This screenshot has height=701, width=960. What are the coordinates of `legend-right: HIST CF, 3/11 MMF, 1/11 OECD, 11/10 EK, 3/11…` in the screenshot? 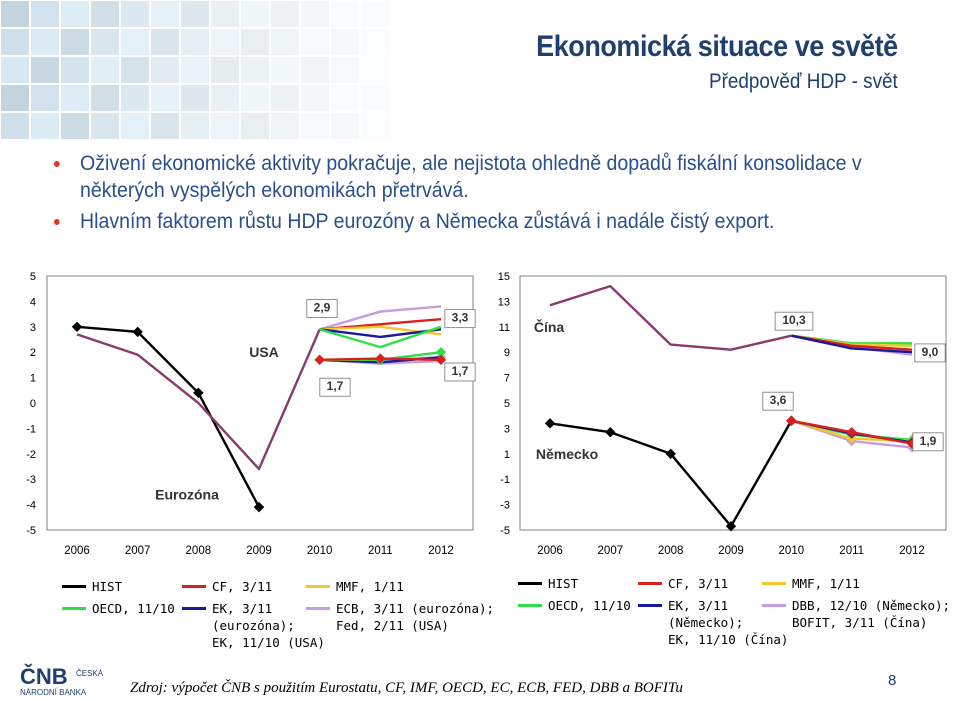 It's located at (738, 615).